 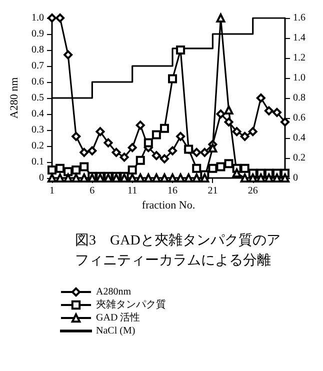 What do you see at coordinates (92, 191) in the screenshot?
I see `x-tick-label: 6` at bounding box center [92, 191].